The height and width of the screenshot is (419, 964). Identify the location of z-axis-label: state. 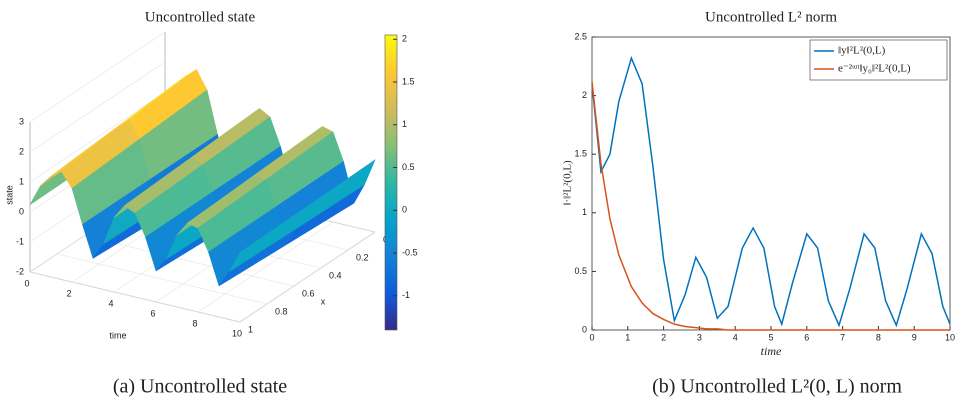
(9, 195).